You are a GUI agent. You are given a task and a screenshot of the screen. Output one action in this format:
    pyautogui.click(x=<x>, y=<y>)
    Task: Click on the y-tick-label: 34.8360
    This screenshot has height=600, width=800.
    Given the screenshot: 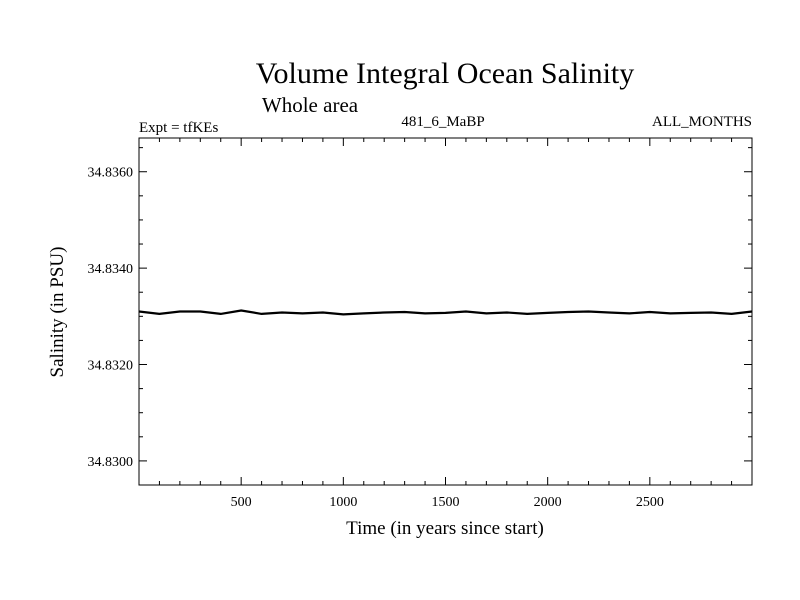 What is the action you would take?
    pyautogui.click(x=111, y=173)
    